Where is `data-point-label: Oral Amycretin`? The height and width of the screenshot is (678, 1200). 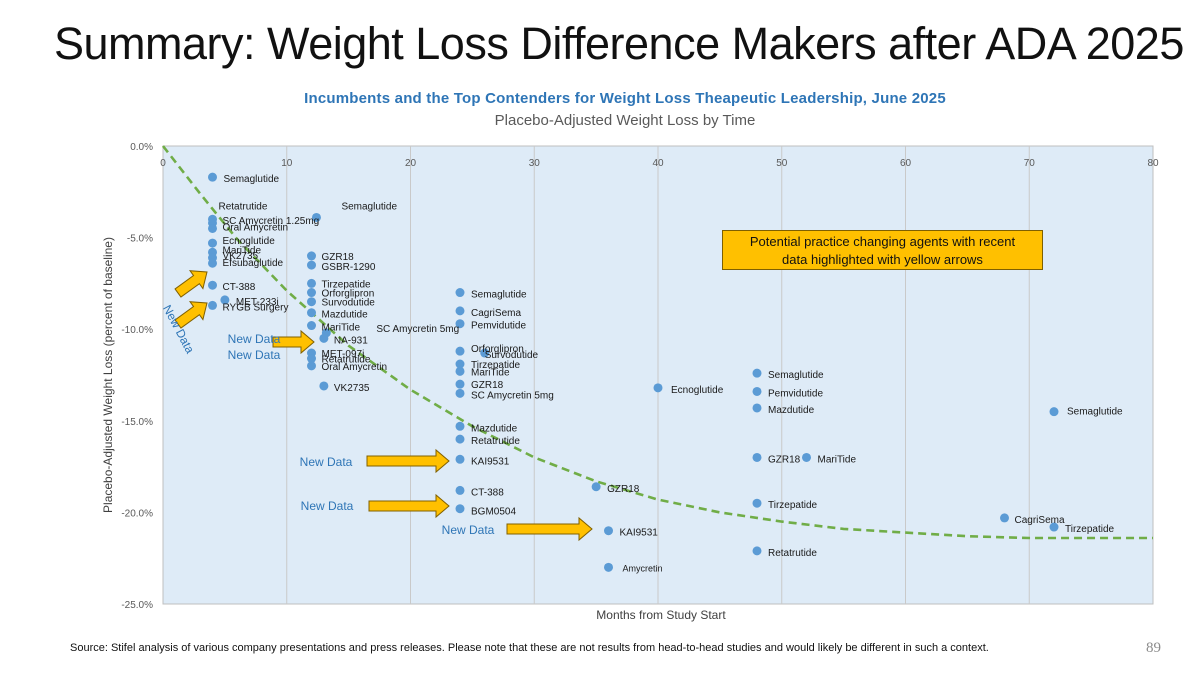
data-point-label: Oral Amycretin is located at coordinates (256, 227).